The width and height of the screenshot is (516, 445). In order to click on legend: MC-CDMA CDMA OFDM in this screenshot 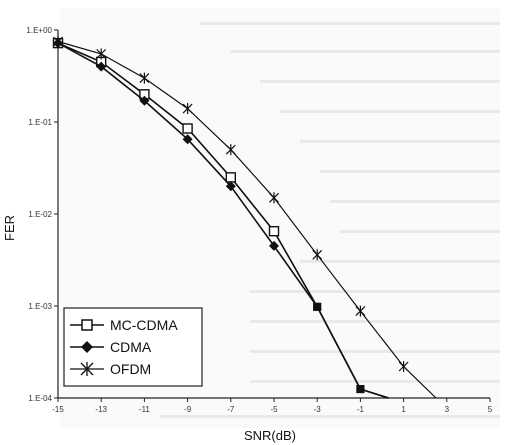, I will do `click(133, 347)`.